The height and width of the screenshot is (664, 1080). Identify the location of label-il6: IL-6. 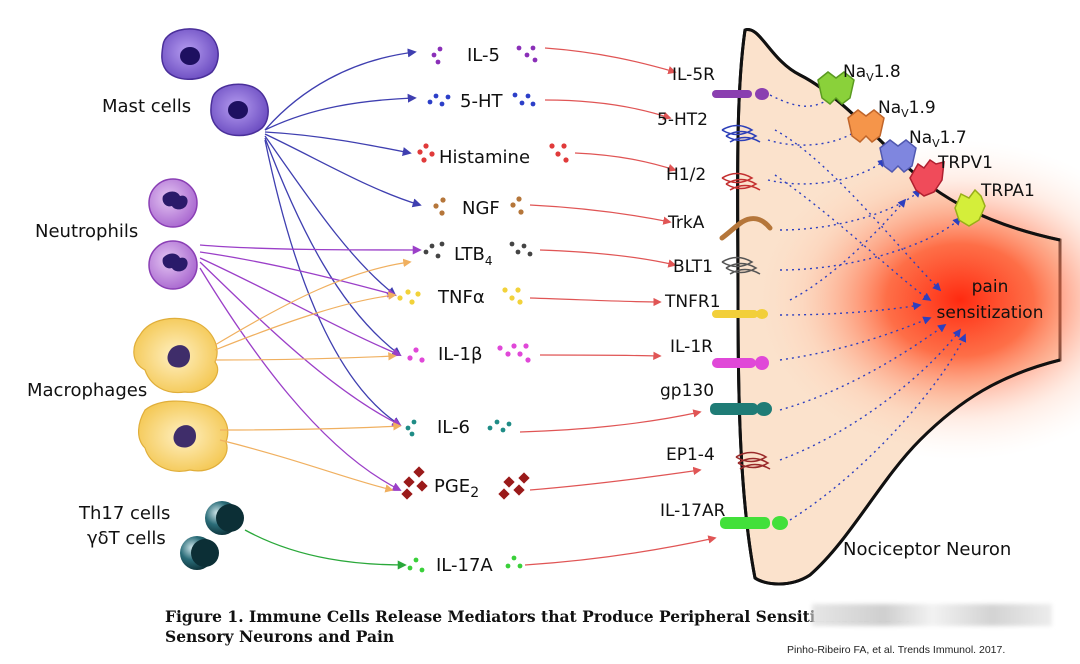
(453, 427).